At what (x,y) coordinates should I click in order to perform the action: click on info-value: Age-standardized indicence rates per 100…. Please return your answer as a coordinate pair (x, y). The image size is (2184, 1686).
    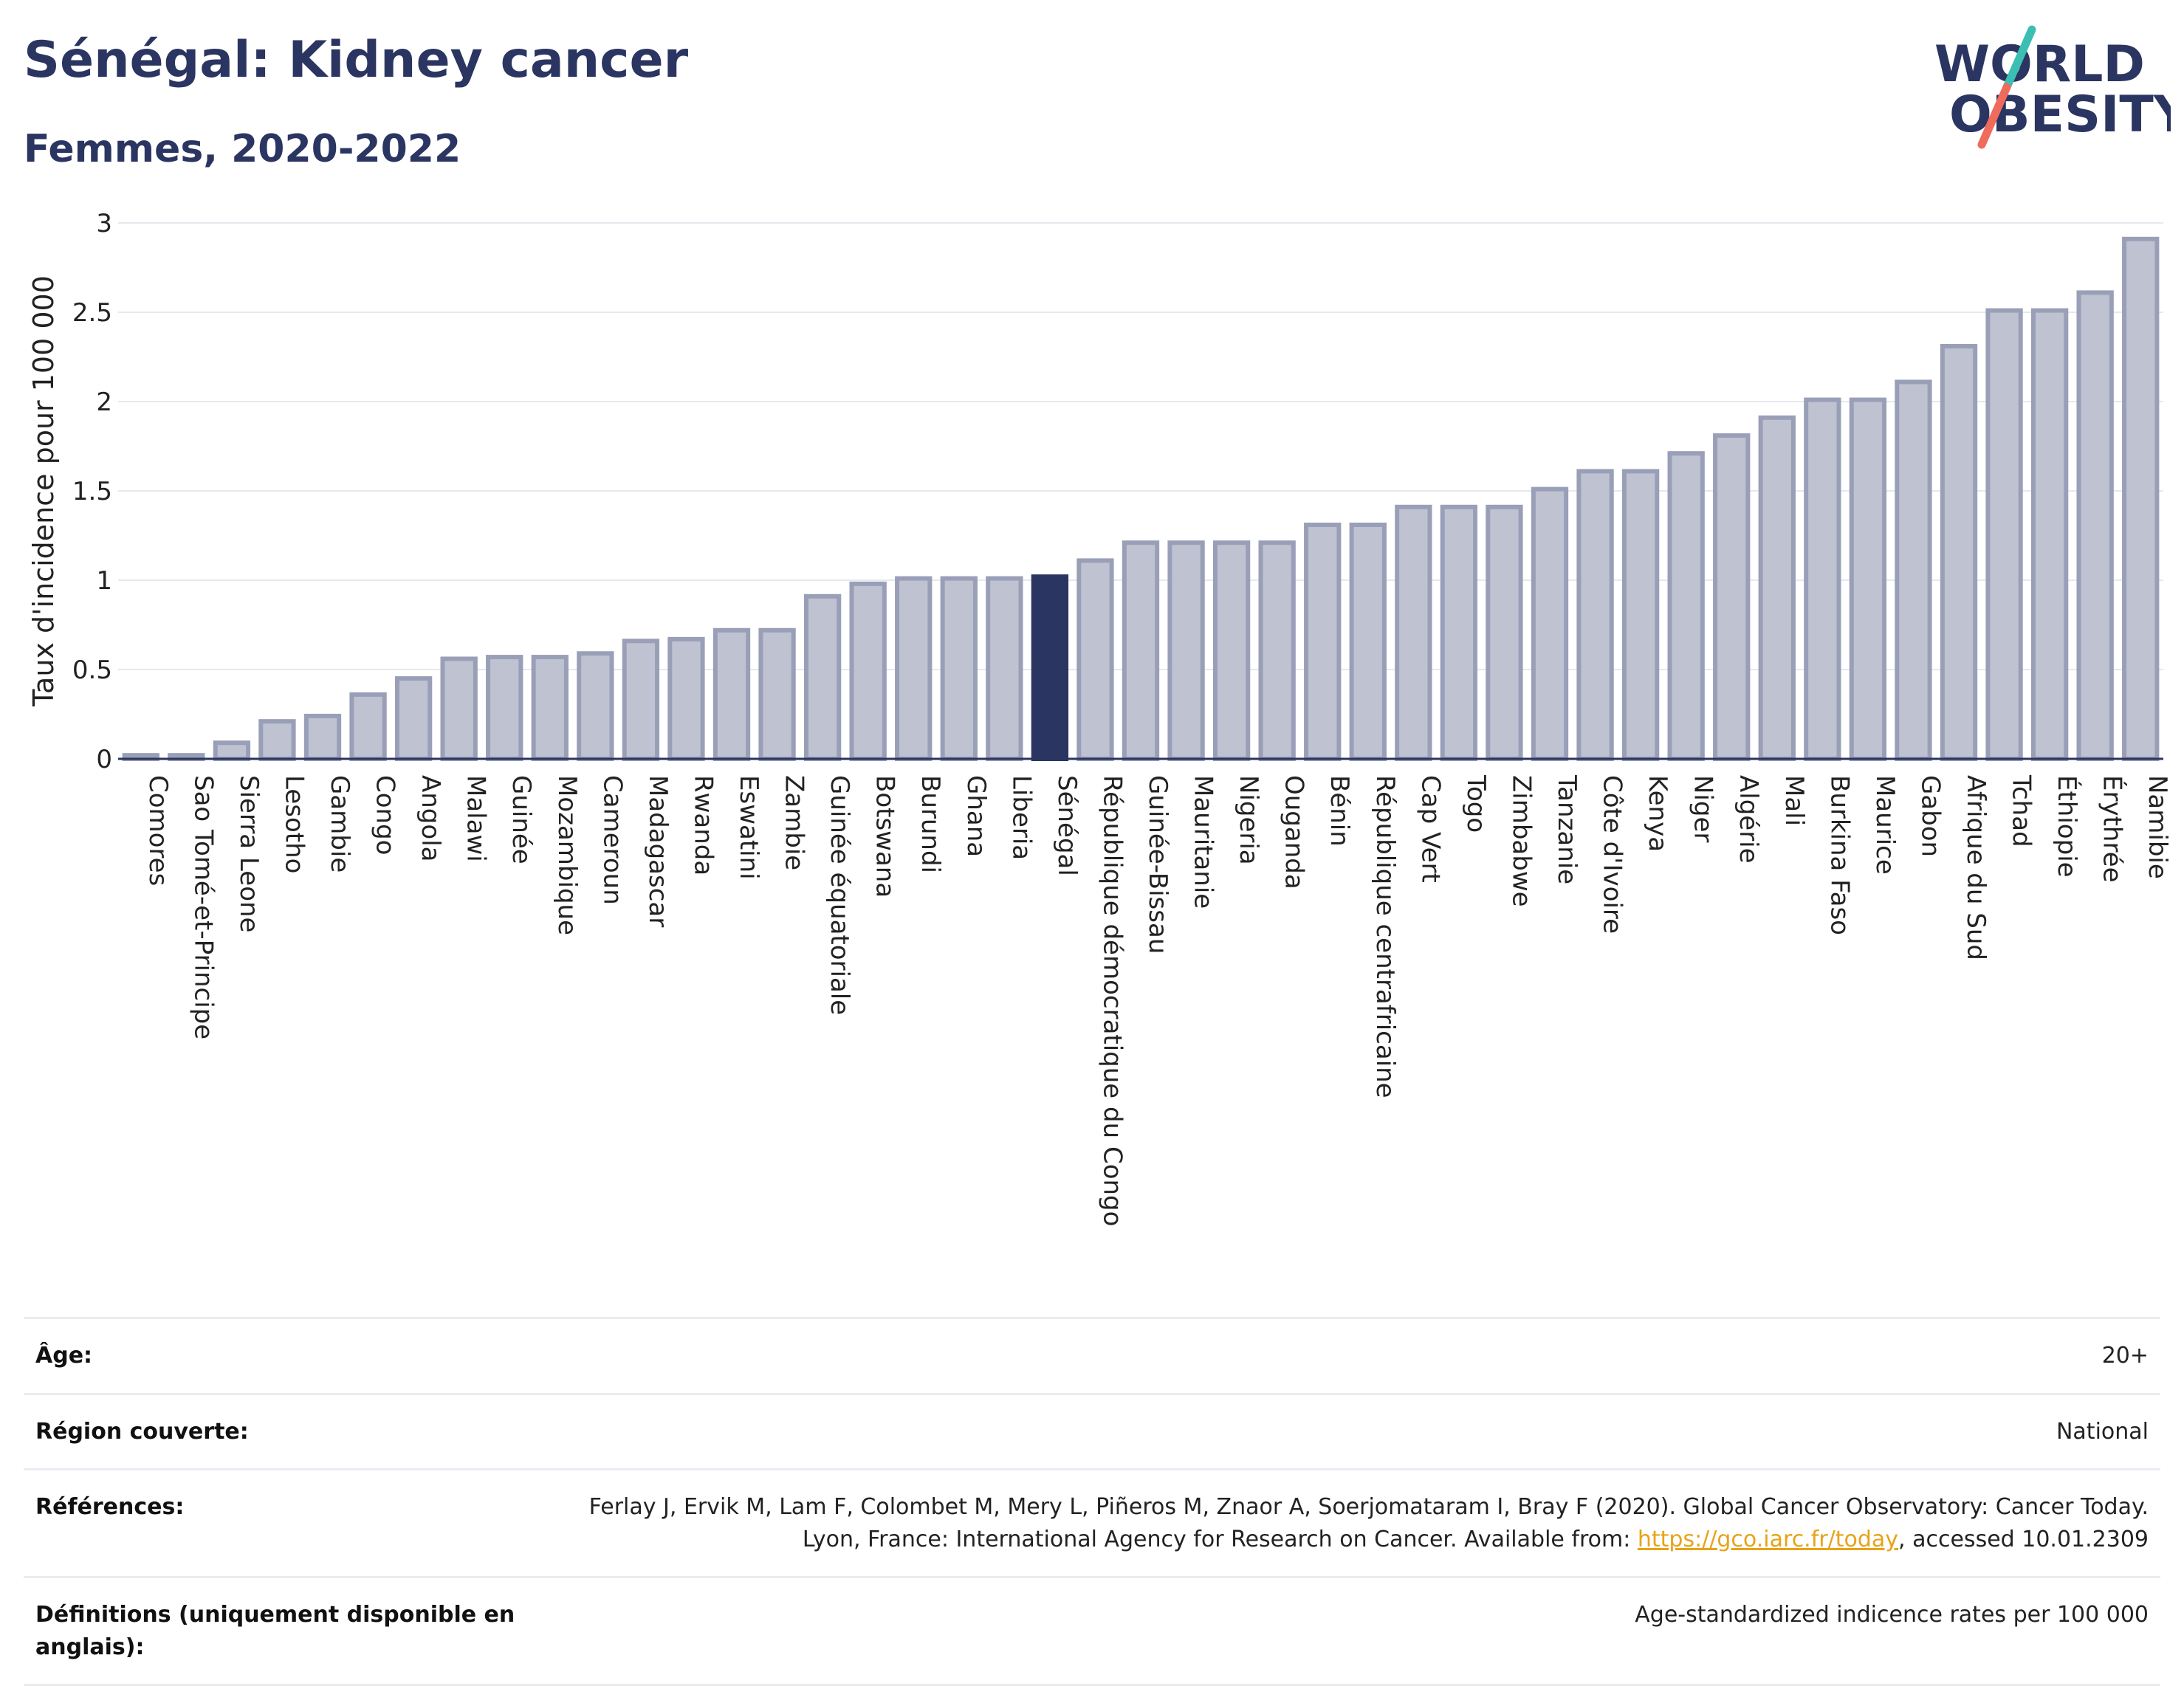
    Looking at the image, I should click on (1892, 1615).